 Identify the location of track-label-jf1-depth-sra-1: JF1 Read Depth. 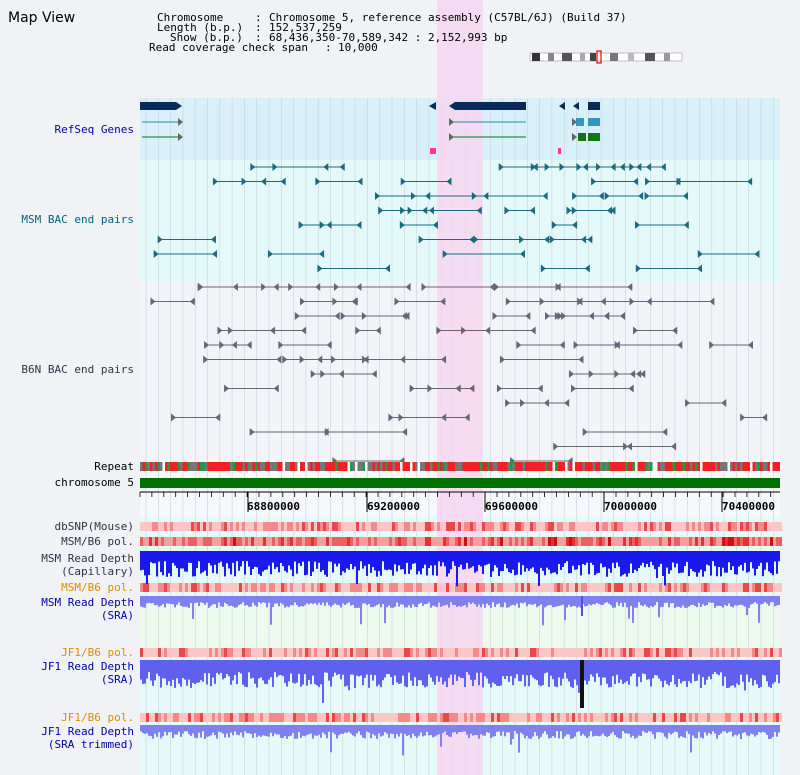
(87, 666).